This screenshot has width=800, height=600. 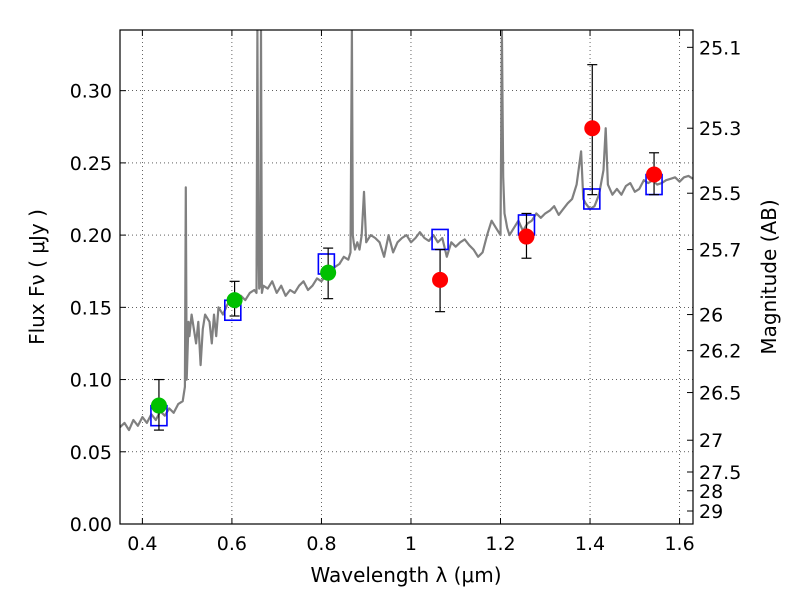 What do you see at coordinates (679, 544) in the screenshot?
I see `x-tick-label: 1.6` at bounding box center [679, 544].